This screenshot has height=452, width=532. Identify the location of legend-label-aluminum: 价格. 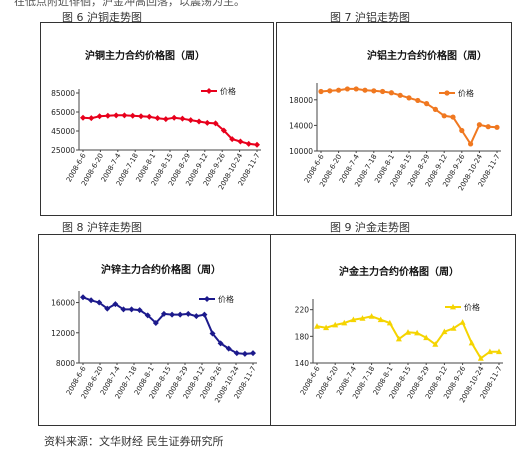
(466, 93).